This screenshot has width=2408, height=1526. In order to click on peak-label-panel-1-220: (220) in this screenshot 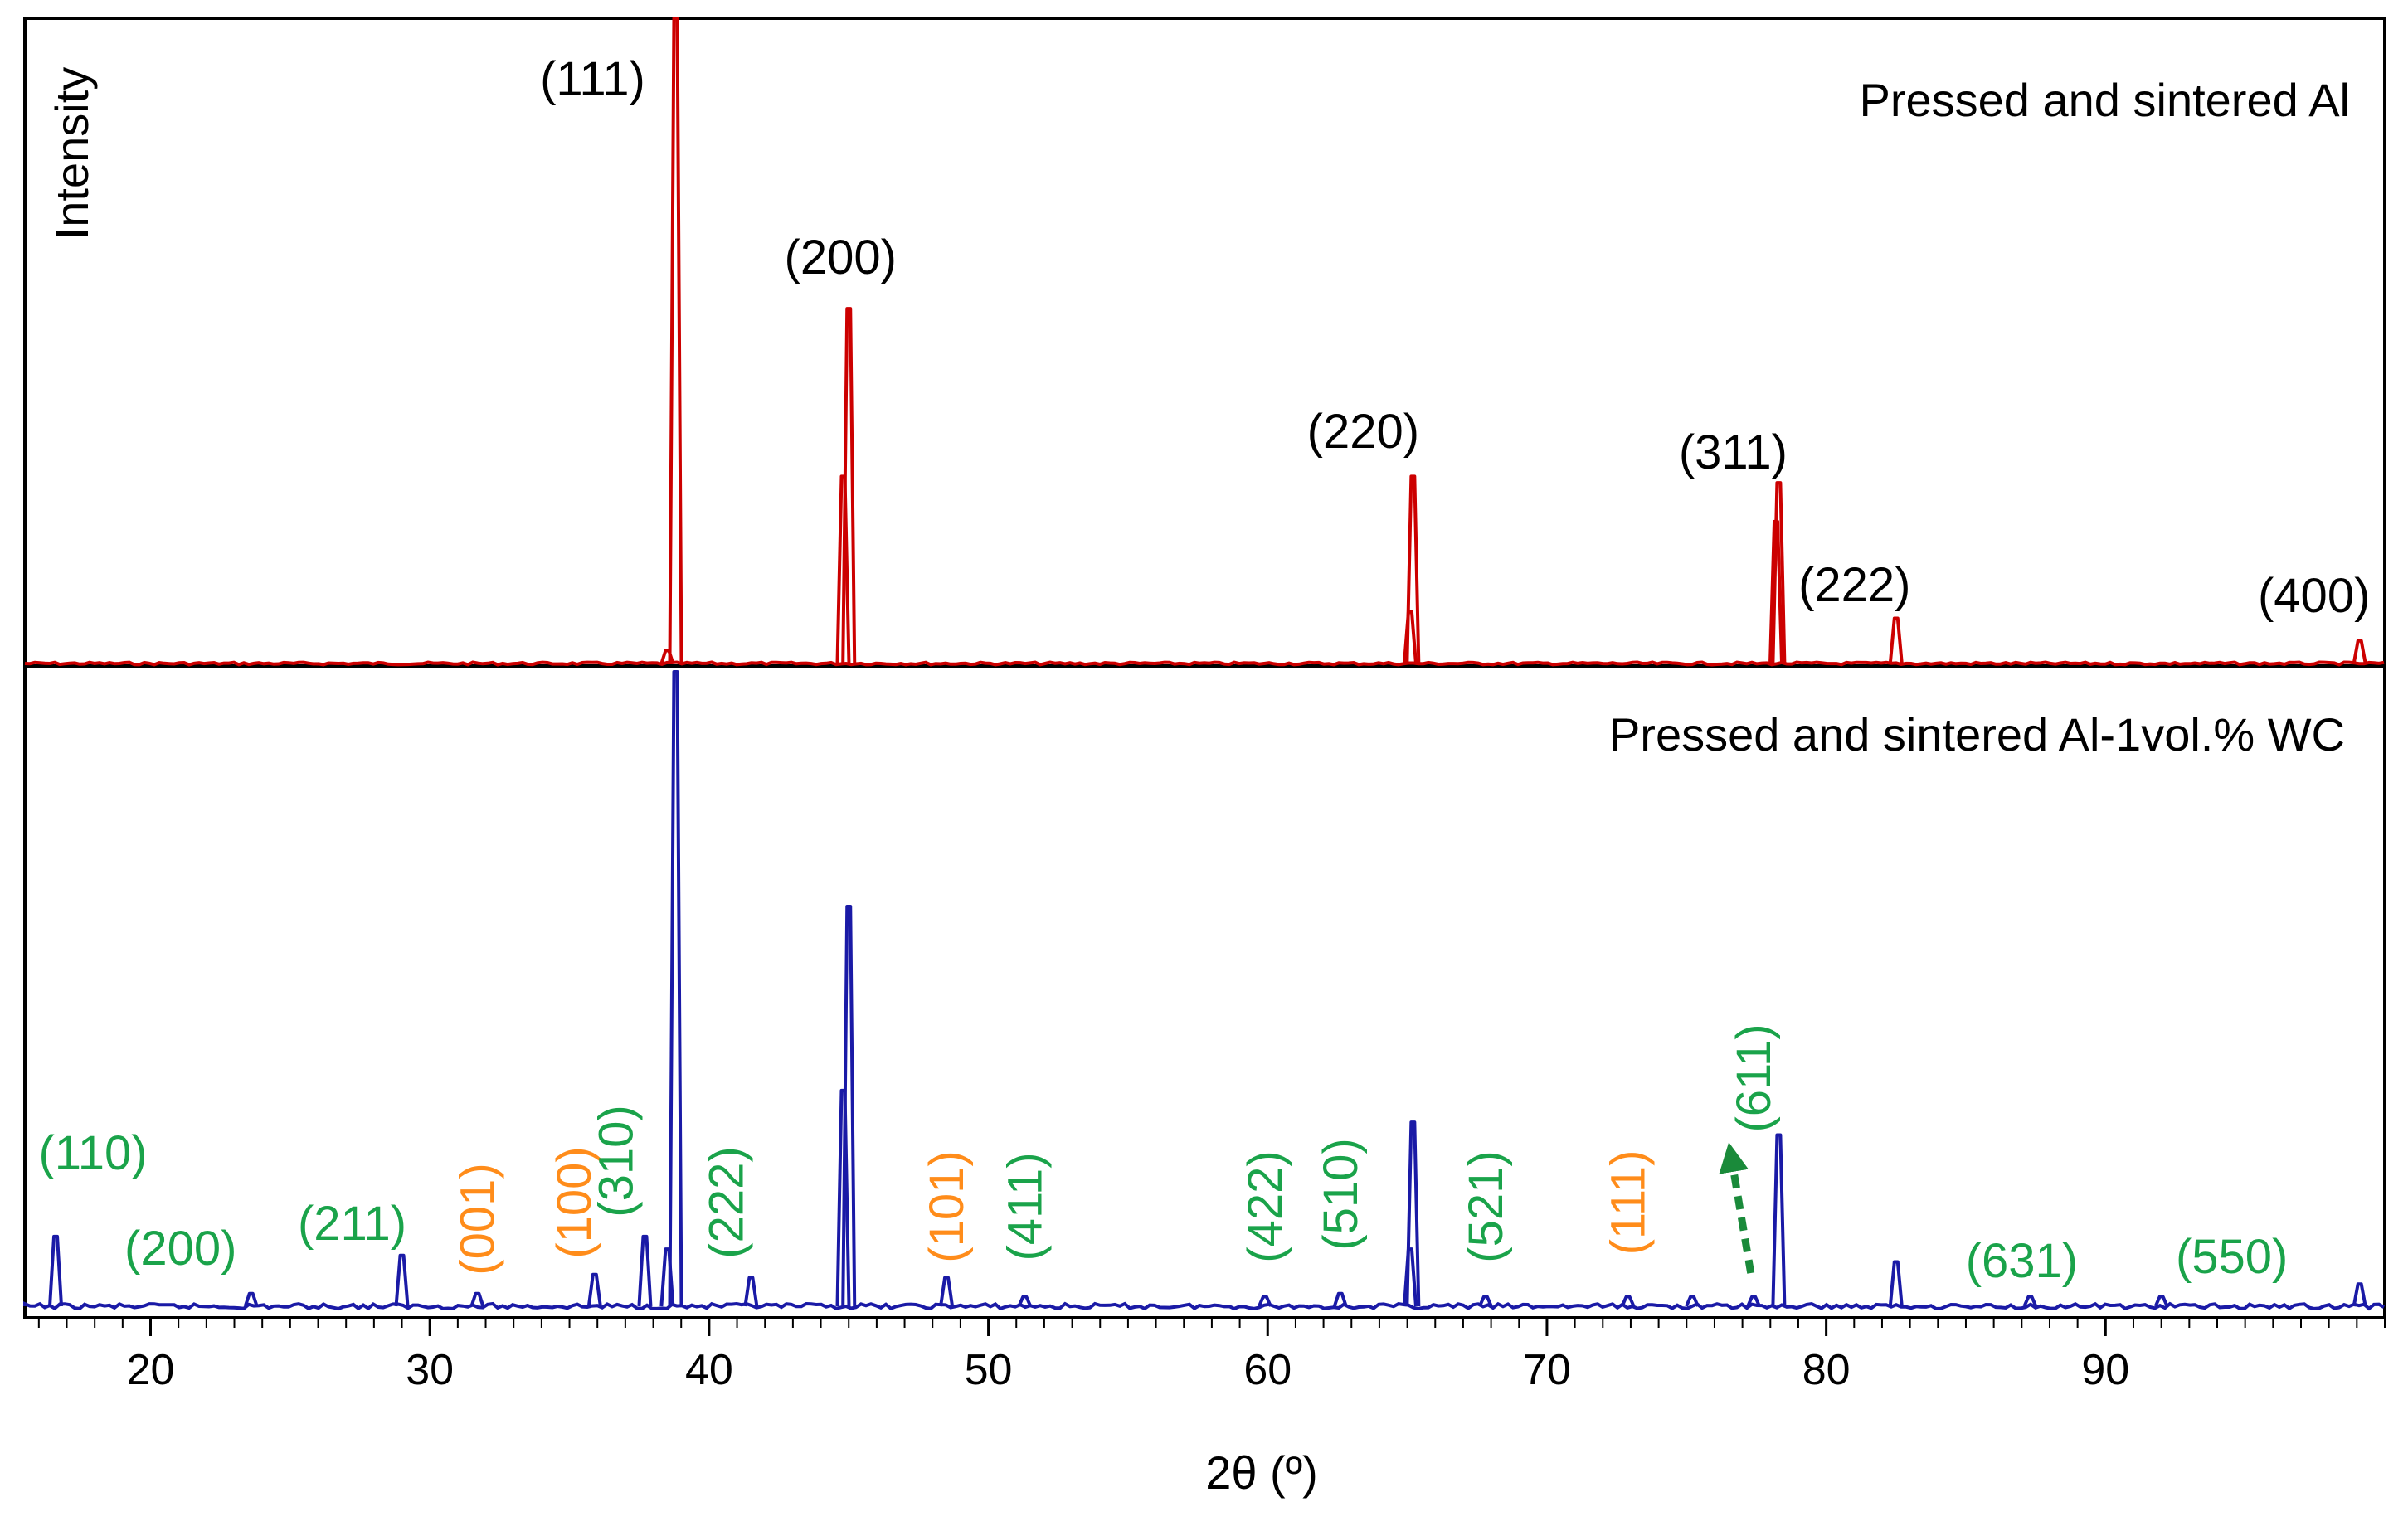, I will do `click(1363, 432)`.